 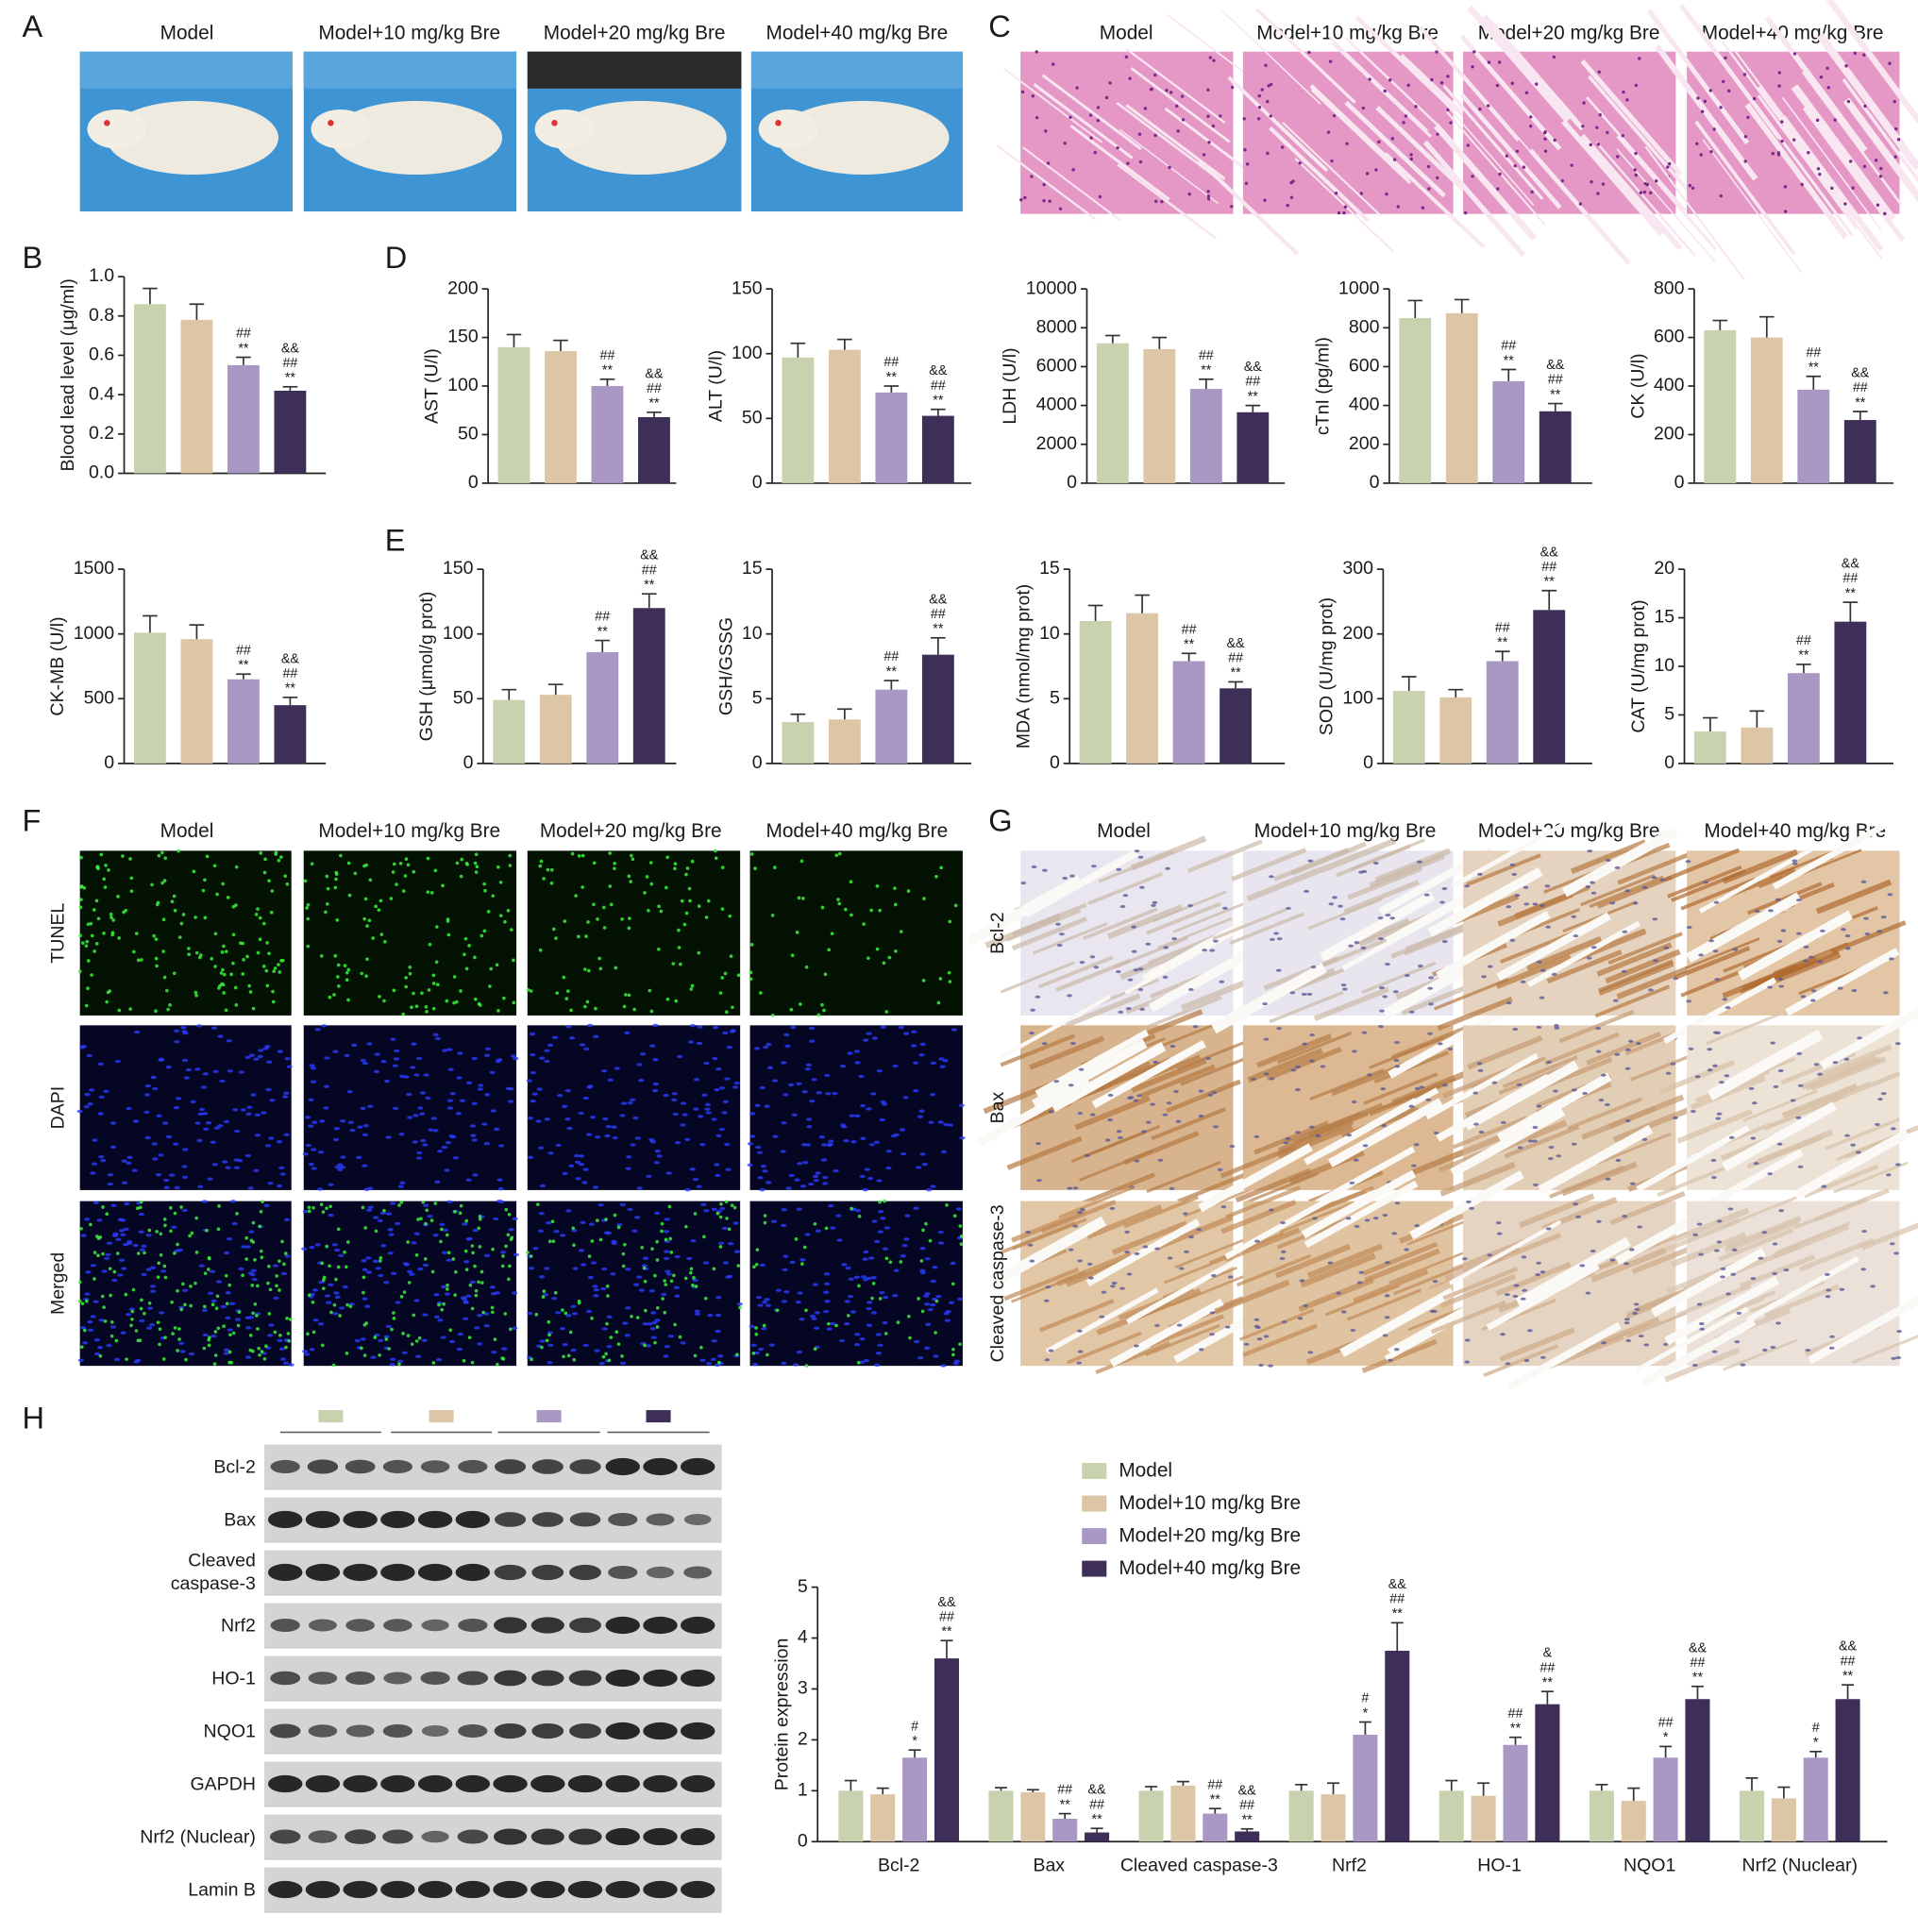 What do you see at coordinates (1548, 1653) in the screenshot?
I see `significance-mark: &` at bounding box center [1548, 1653].